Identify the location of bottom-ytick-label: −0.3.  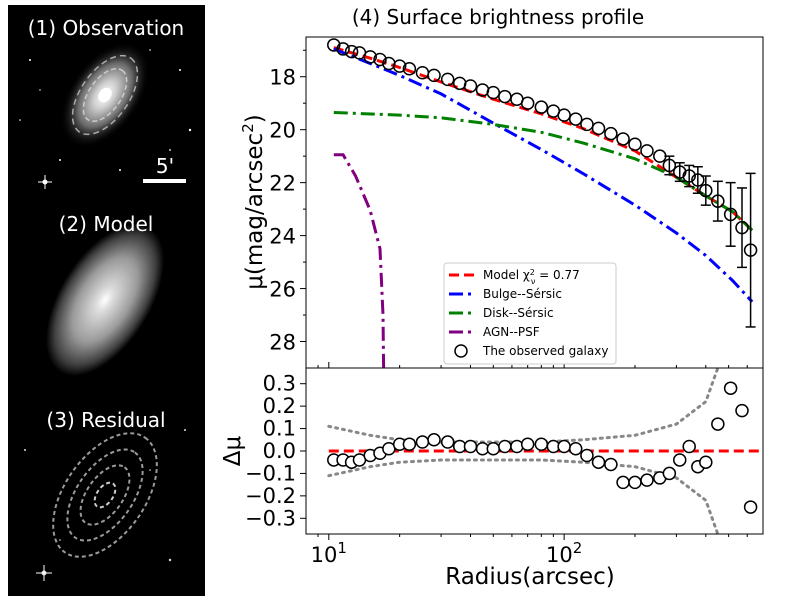
(270, 518).